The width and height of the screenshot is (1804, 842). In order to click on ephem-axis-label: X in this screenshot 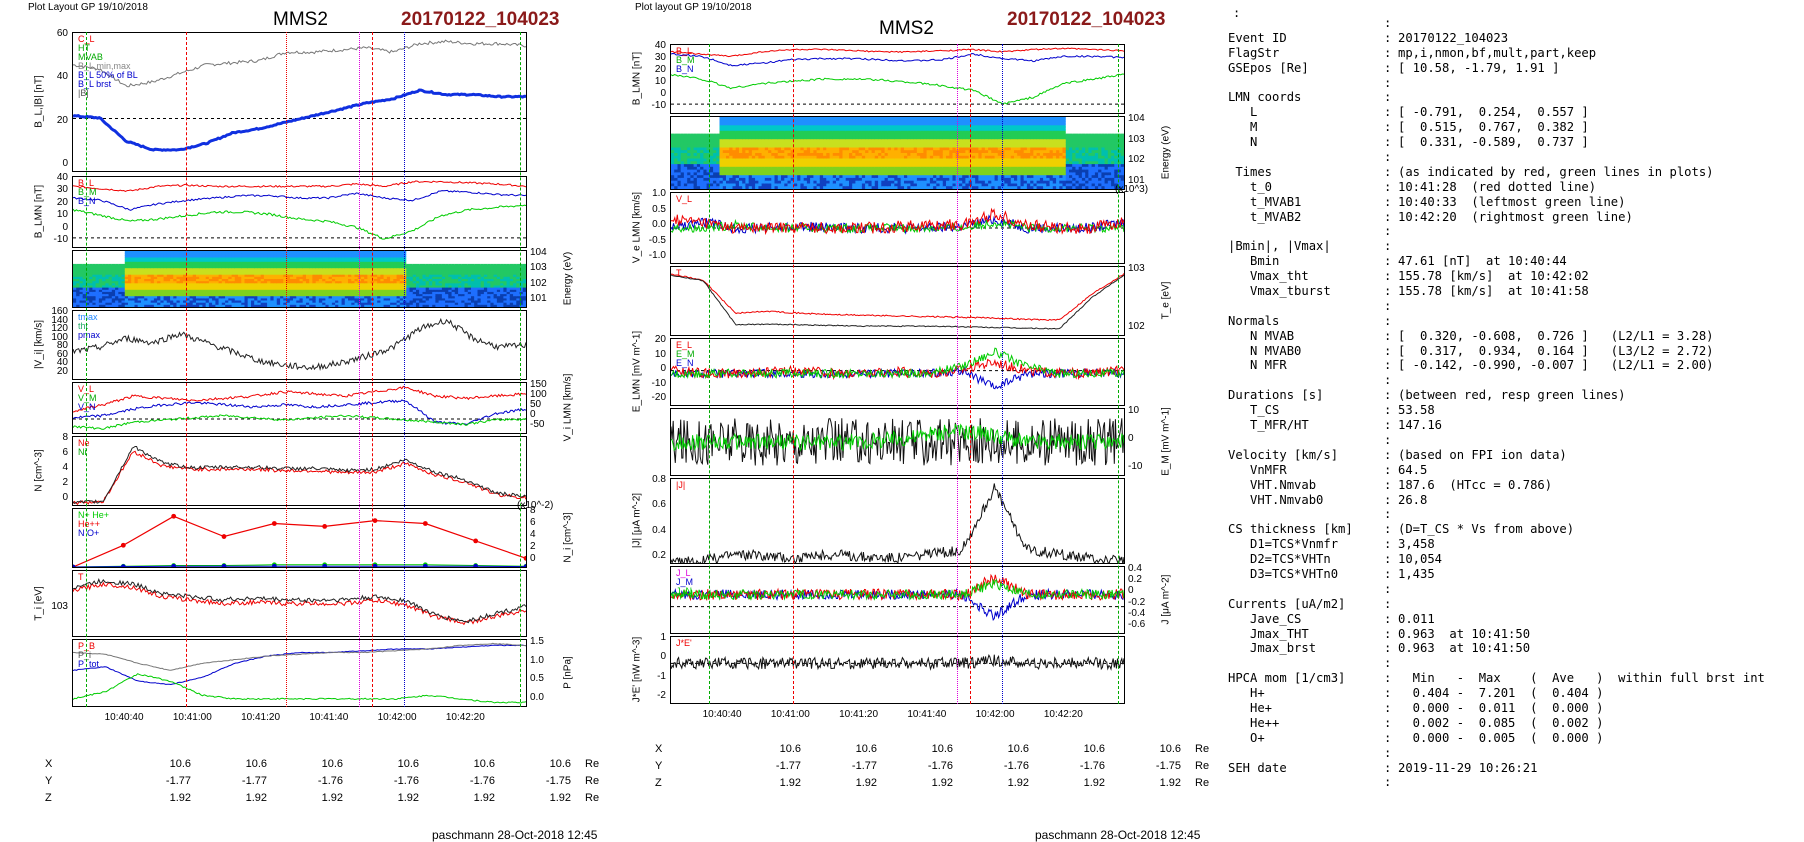, I will do `click(80, 763)`.